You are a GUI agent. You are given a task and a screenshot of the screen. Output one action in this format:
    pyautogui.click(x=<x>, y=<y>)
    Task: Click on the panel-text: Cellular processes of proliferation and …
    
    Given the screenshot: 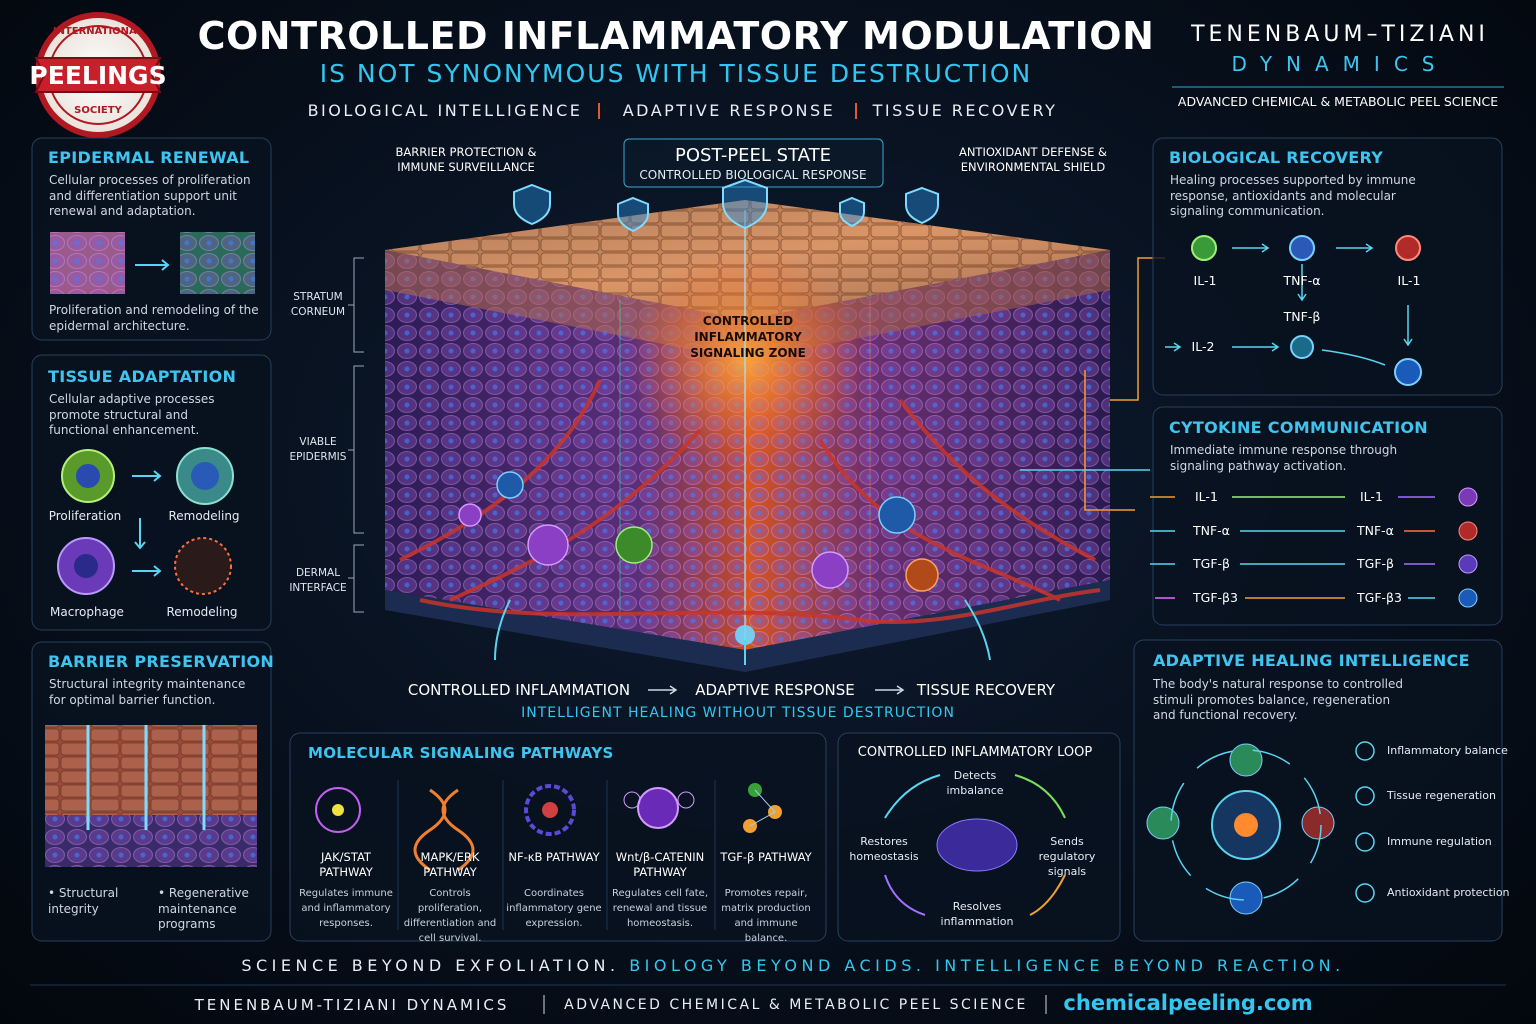 What is the action you would take?
    pyautogui.click(x=150, y=195)
    